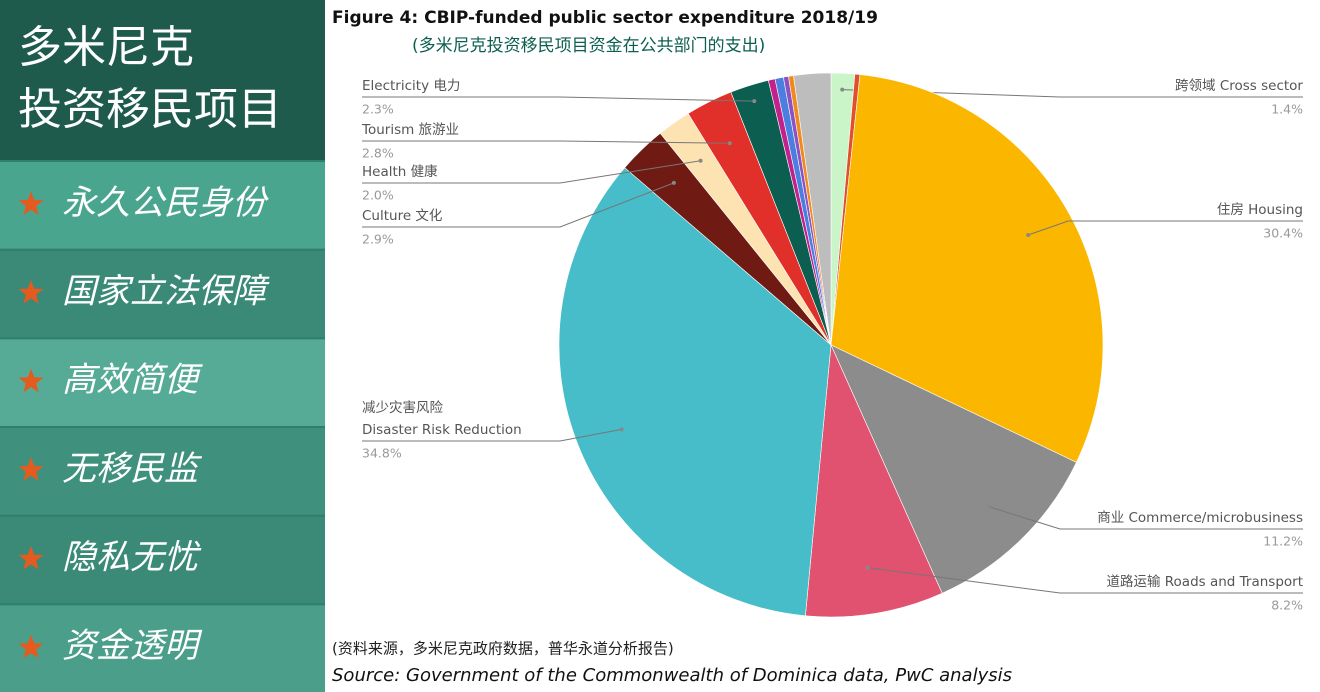  What do you see at coordinates (410, 130) in the screenshot?
I see `slice-label: Tourism 旅游业` at bounding box center [410, 130].